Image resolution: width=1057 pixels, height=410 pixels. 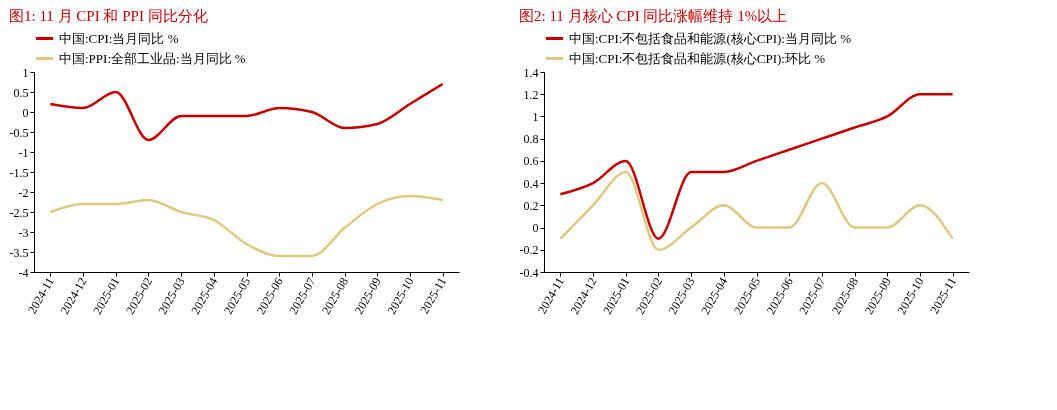 I want to click on y-tick-label: 0.8, so click(x=531, y=139).